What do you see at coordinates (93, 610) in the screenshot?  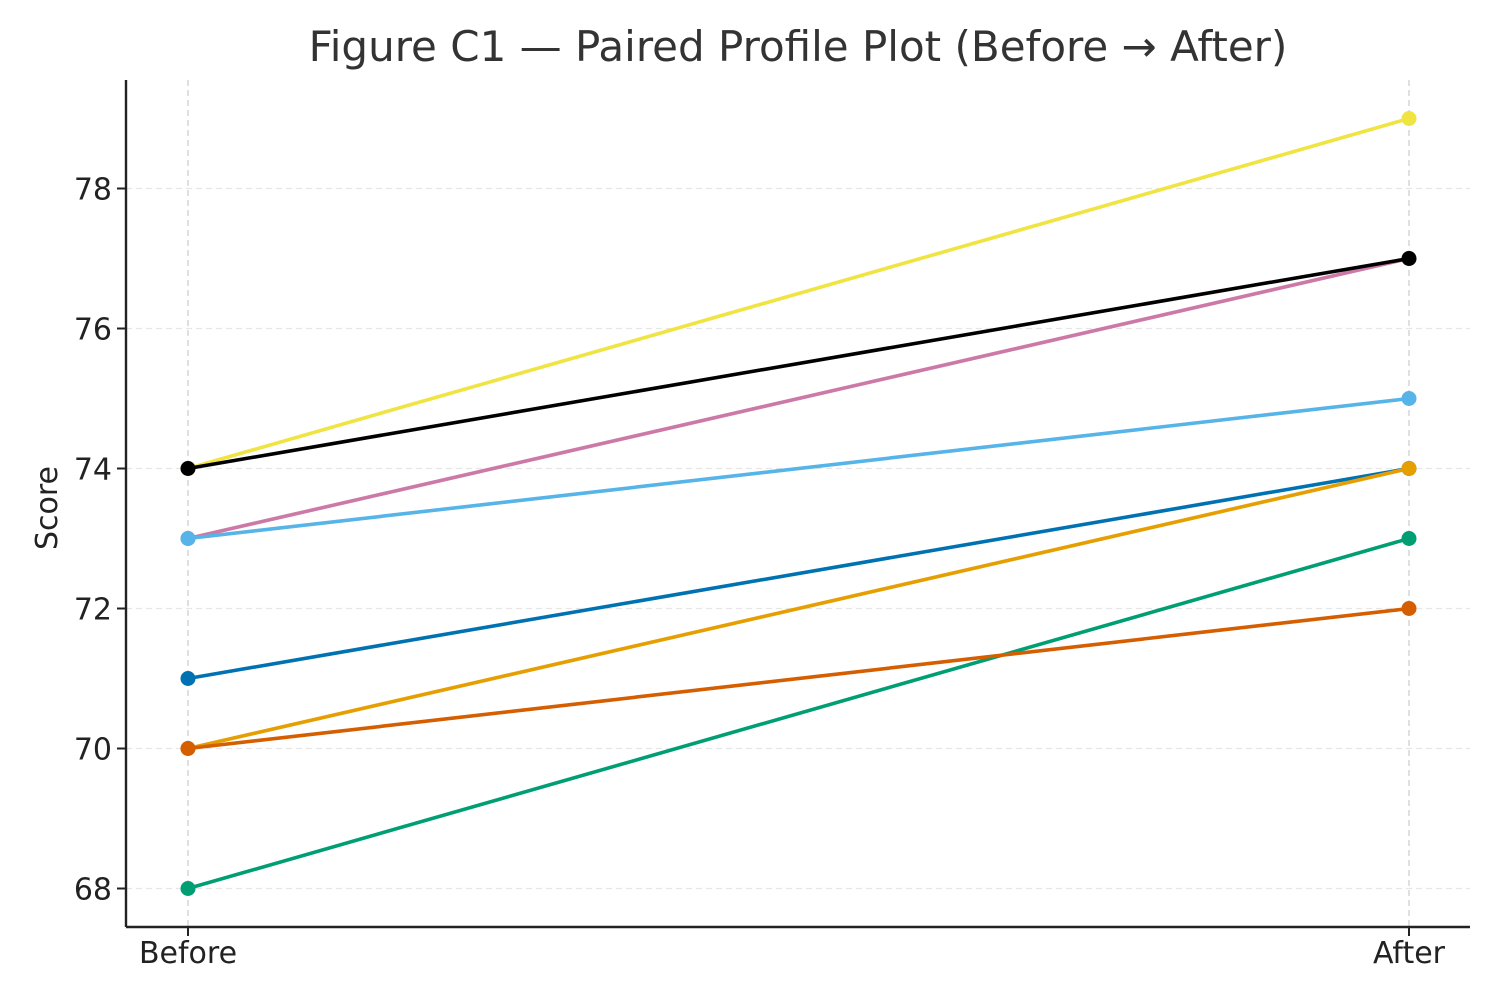 I see `y-tick-label: 72` at bounding box center [93, 610].